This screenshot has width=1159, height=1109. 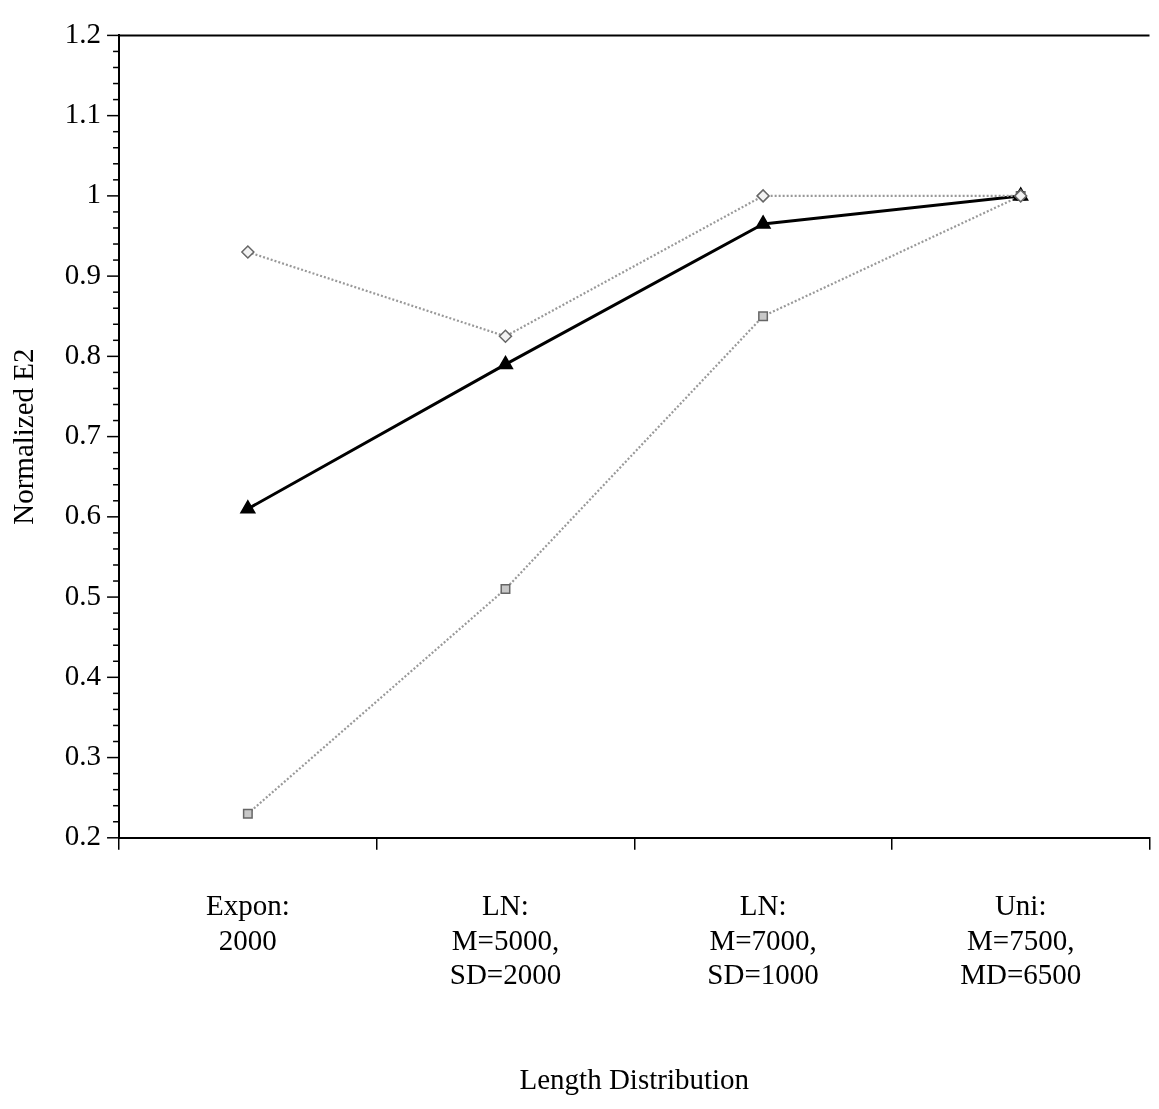 I want to click on y-tick-label: 0.4, so click(x=83, y=674).